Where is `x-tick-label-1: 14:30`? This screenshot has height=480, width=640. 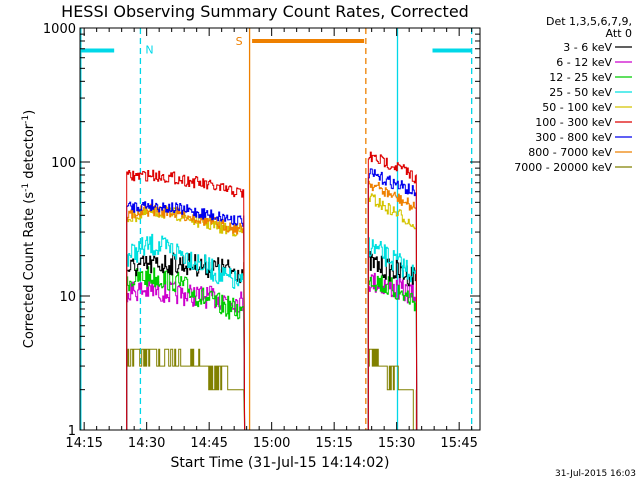 x-tick-label-1: 14:30 is located at coordinates (146, 443).